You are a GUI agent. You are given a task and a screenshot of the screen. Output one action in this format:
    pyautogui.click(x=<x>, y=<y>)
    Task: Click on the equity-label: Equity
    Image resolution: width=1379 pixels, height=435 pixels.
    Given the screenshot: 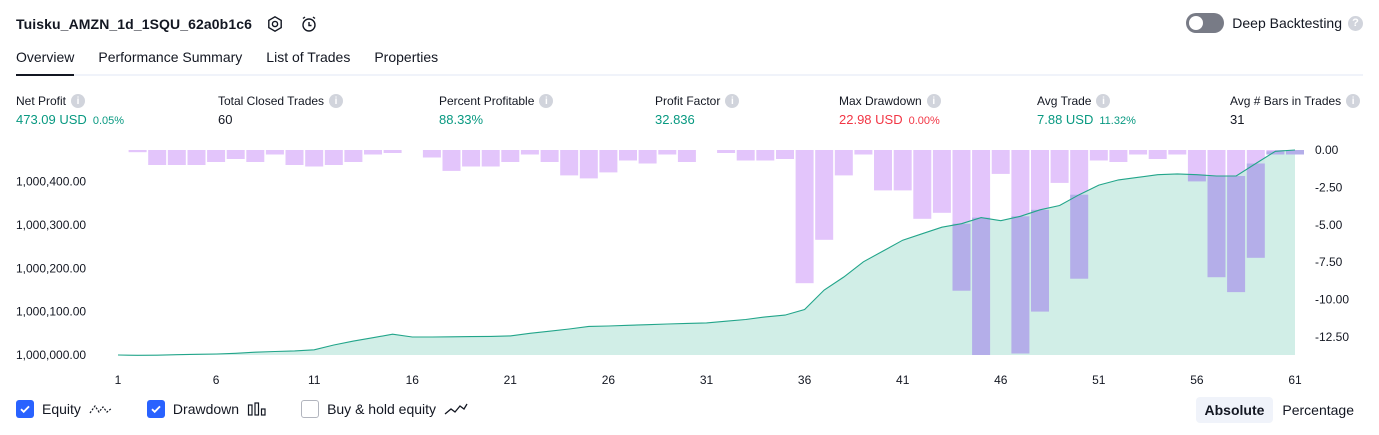 What is the action you would take?
    pyautogui.click(x=61, y=409)
    